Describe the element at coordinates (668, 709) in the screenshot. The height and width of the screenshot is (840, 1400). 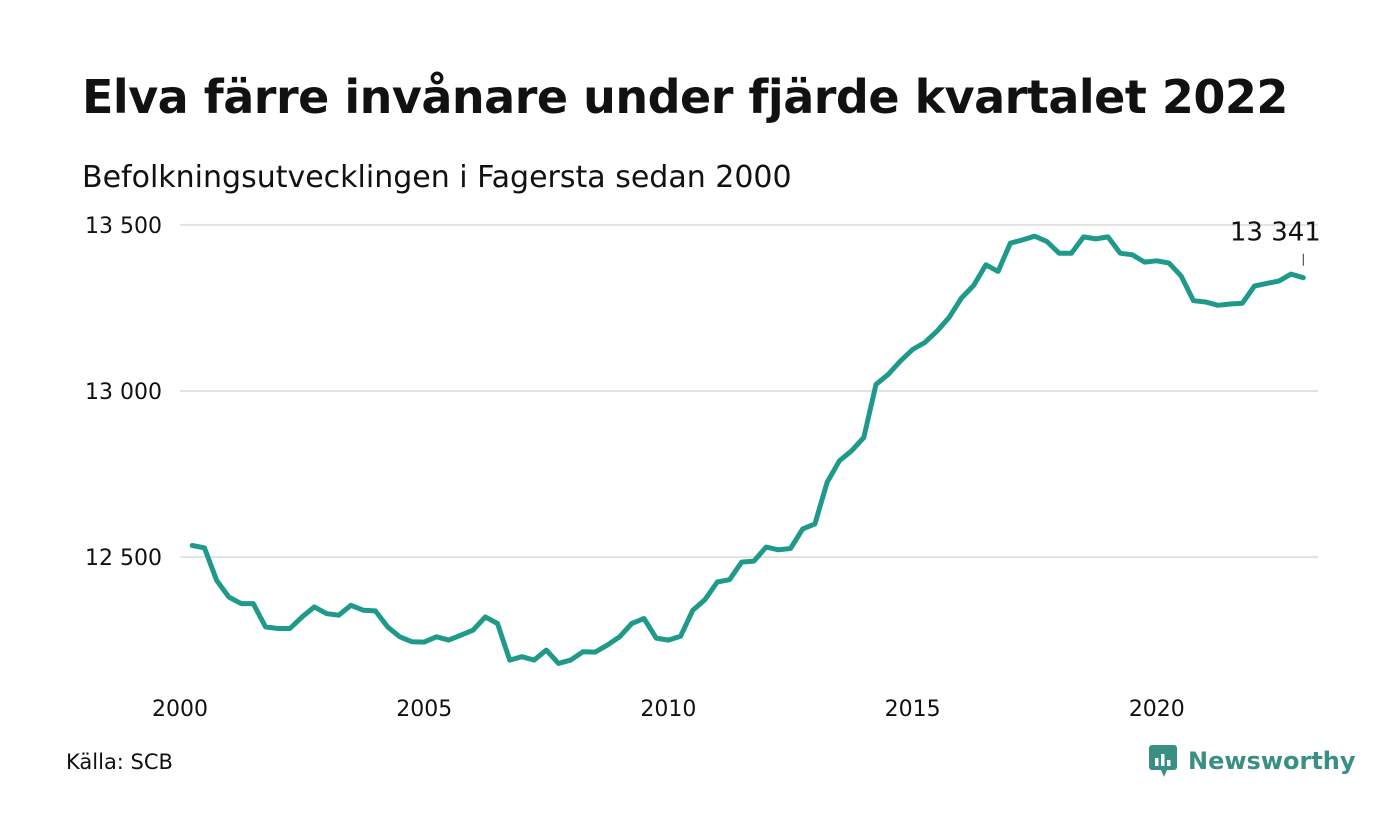
I see `x-tick-label: 2010` at that location.